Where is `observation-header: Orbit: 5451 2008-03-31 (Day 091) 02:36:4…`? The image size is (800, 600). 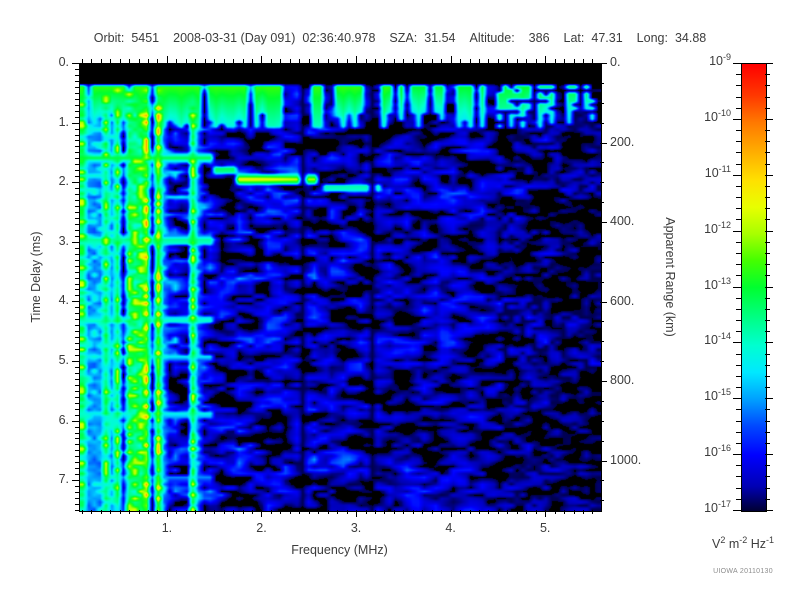 observation-header: Orbit: 5451 2008-03-31 (Day 091) 02:36:4… is located at coordinates (400, 39).